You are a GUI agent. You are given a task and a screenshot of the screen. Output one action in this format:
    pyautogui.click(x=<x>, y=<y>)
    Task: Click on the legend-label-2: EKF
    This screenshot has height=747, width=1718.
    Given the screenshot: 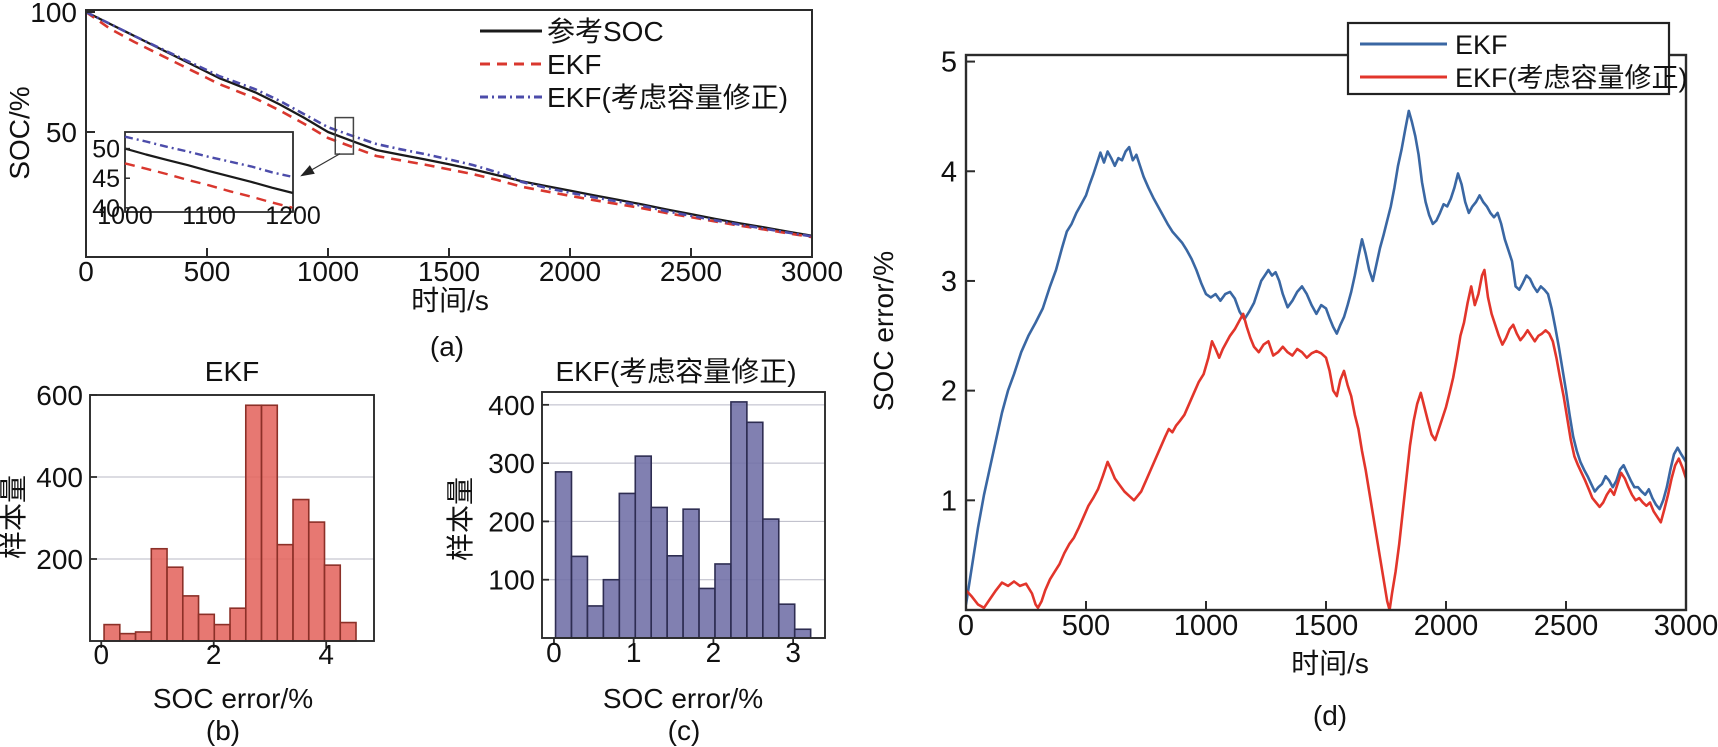 What is the action you would take?
    pyautogui.click(x=574, y=64)
    